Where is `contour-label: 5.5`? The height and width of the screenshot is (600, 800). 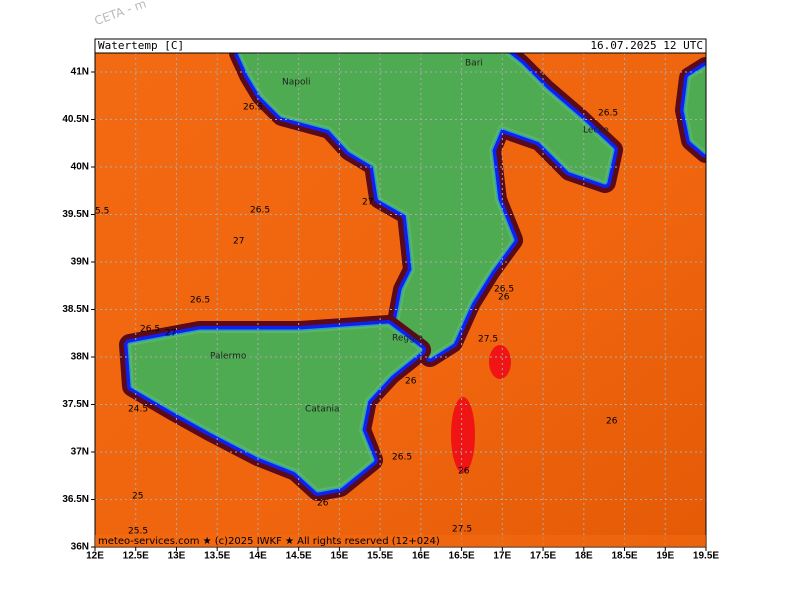
contour-label: 5.5 is located at coordinates (102, 212).